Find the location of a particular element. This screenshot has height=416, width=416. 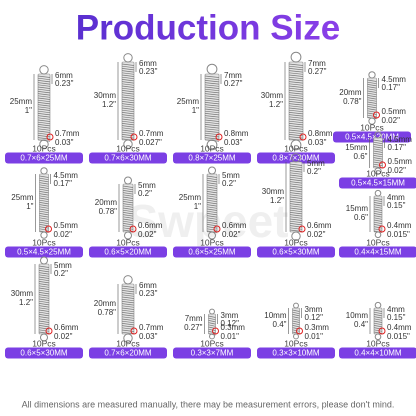

wire-inch: 0.027" is located at coordinates (150, 142).